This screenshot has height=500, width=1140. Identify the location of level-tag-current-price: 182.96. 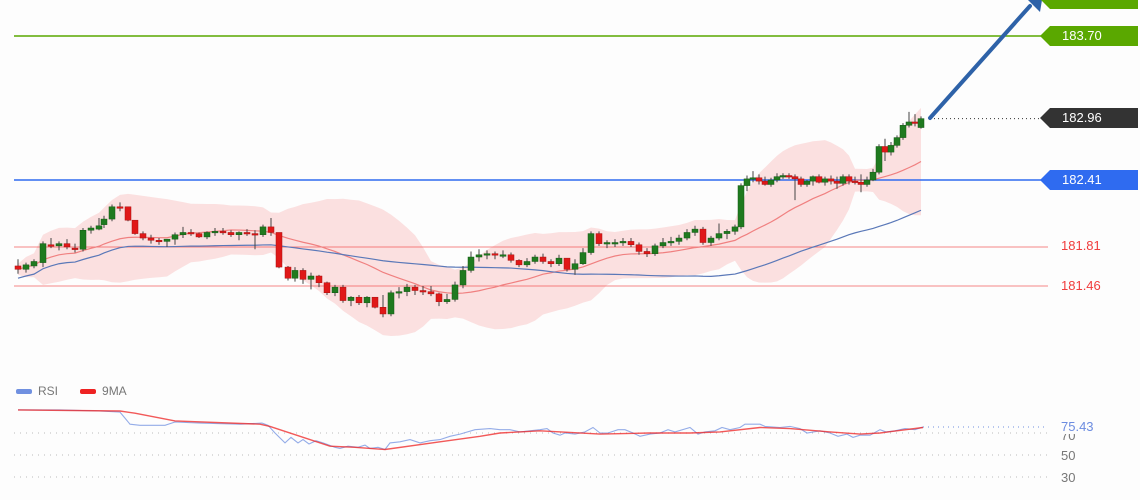
(1089, 118).